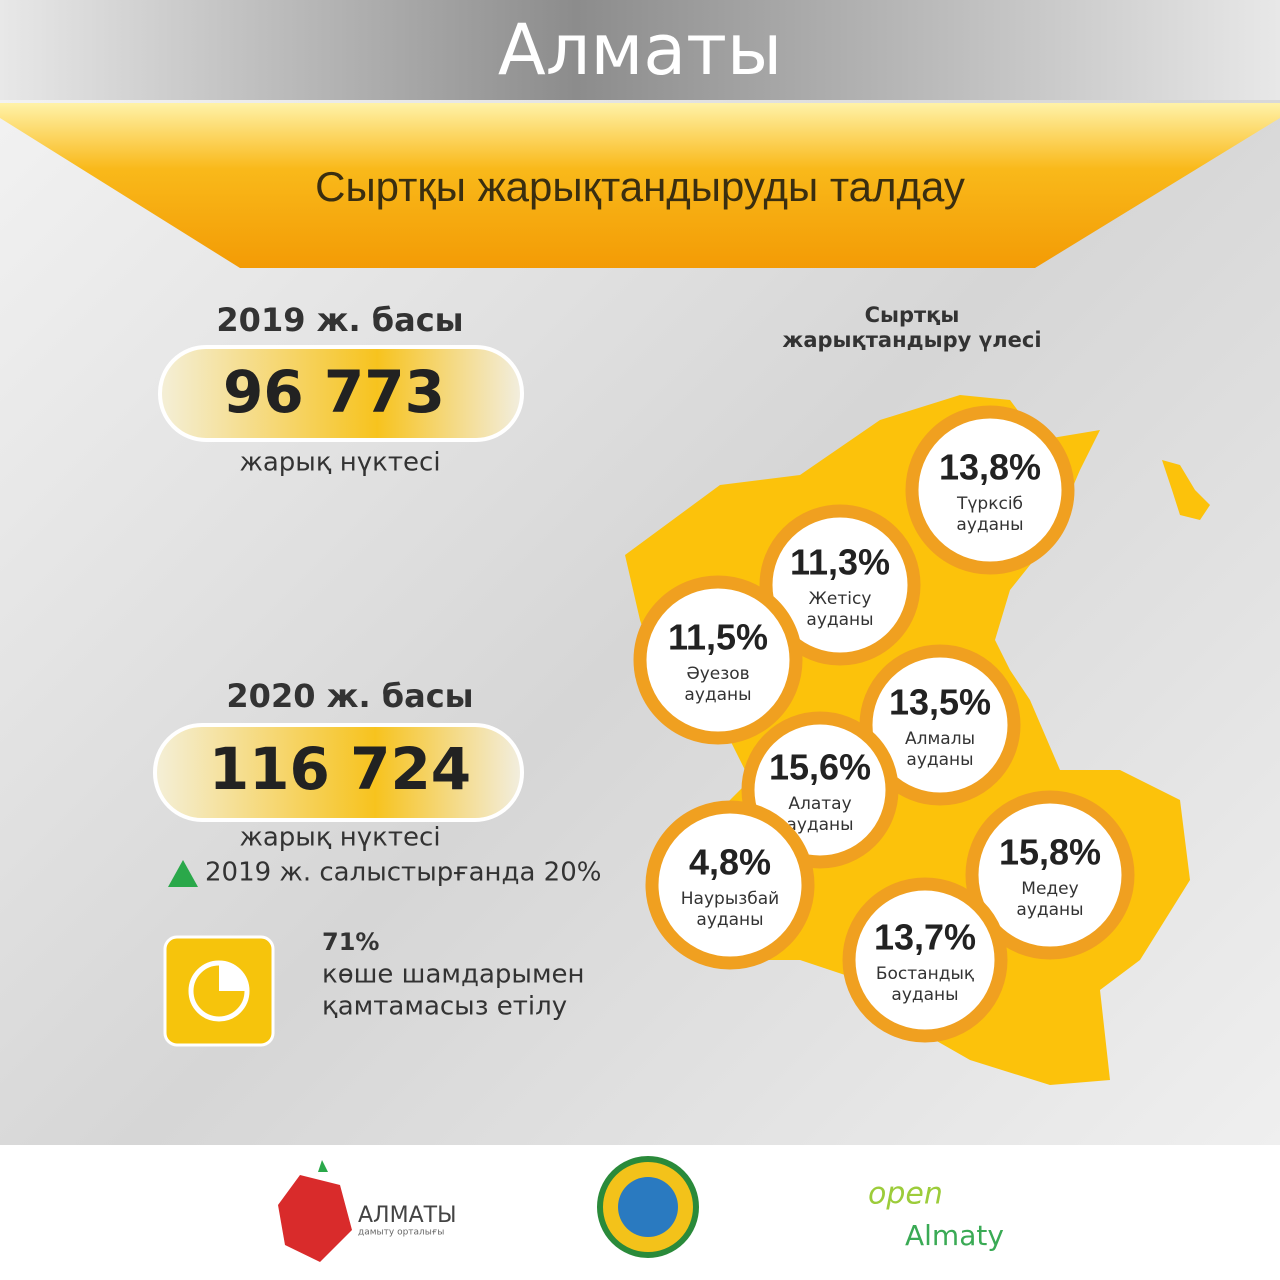  Describe the element at coordinates (1049, 889) in the screenshot. I see `district-name: Медеу` at that location.